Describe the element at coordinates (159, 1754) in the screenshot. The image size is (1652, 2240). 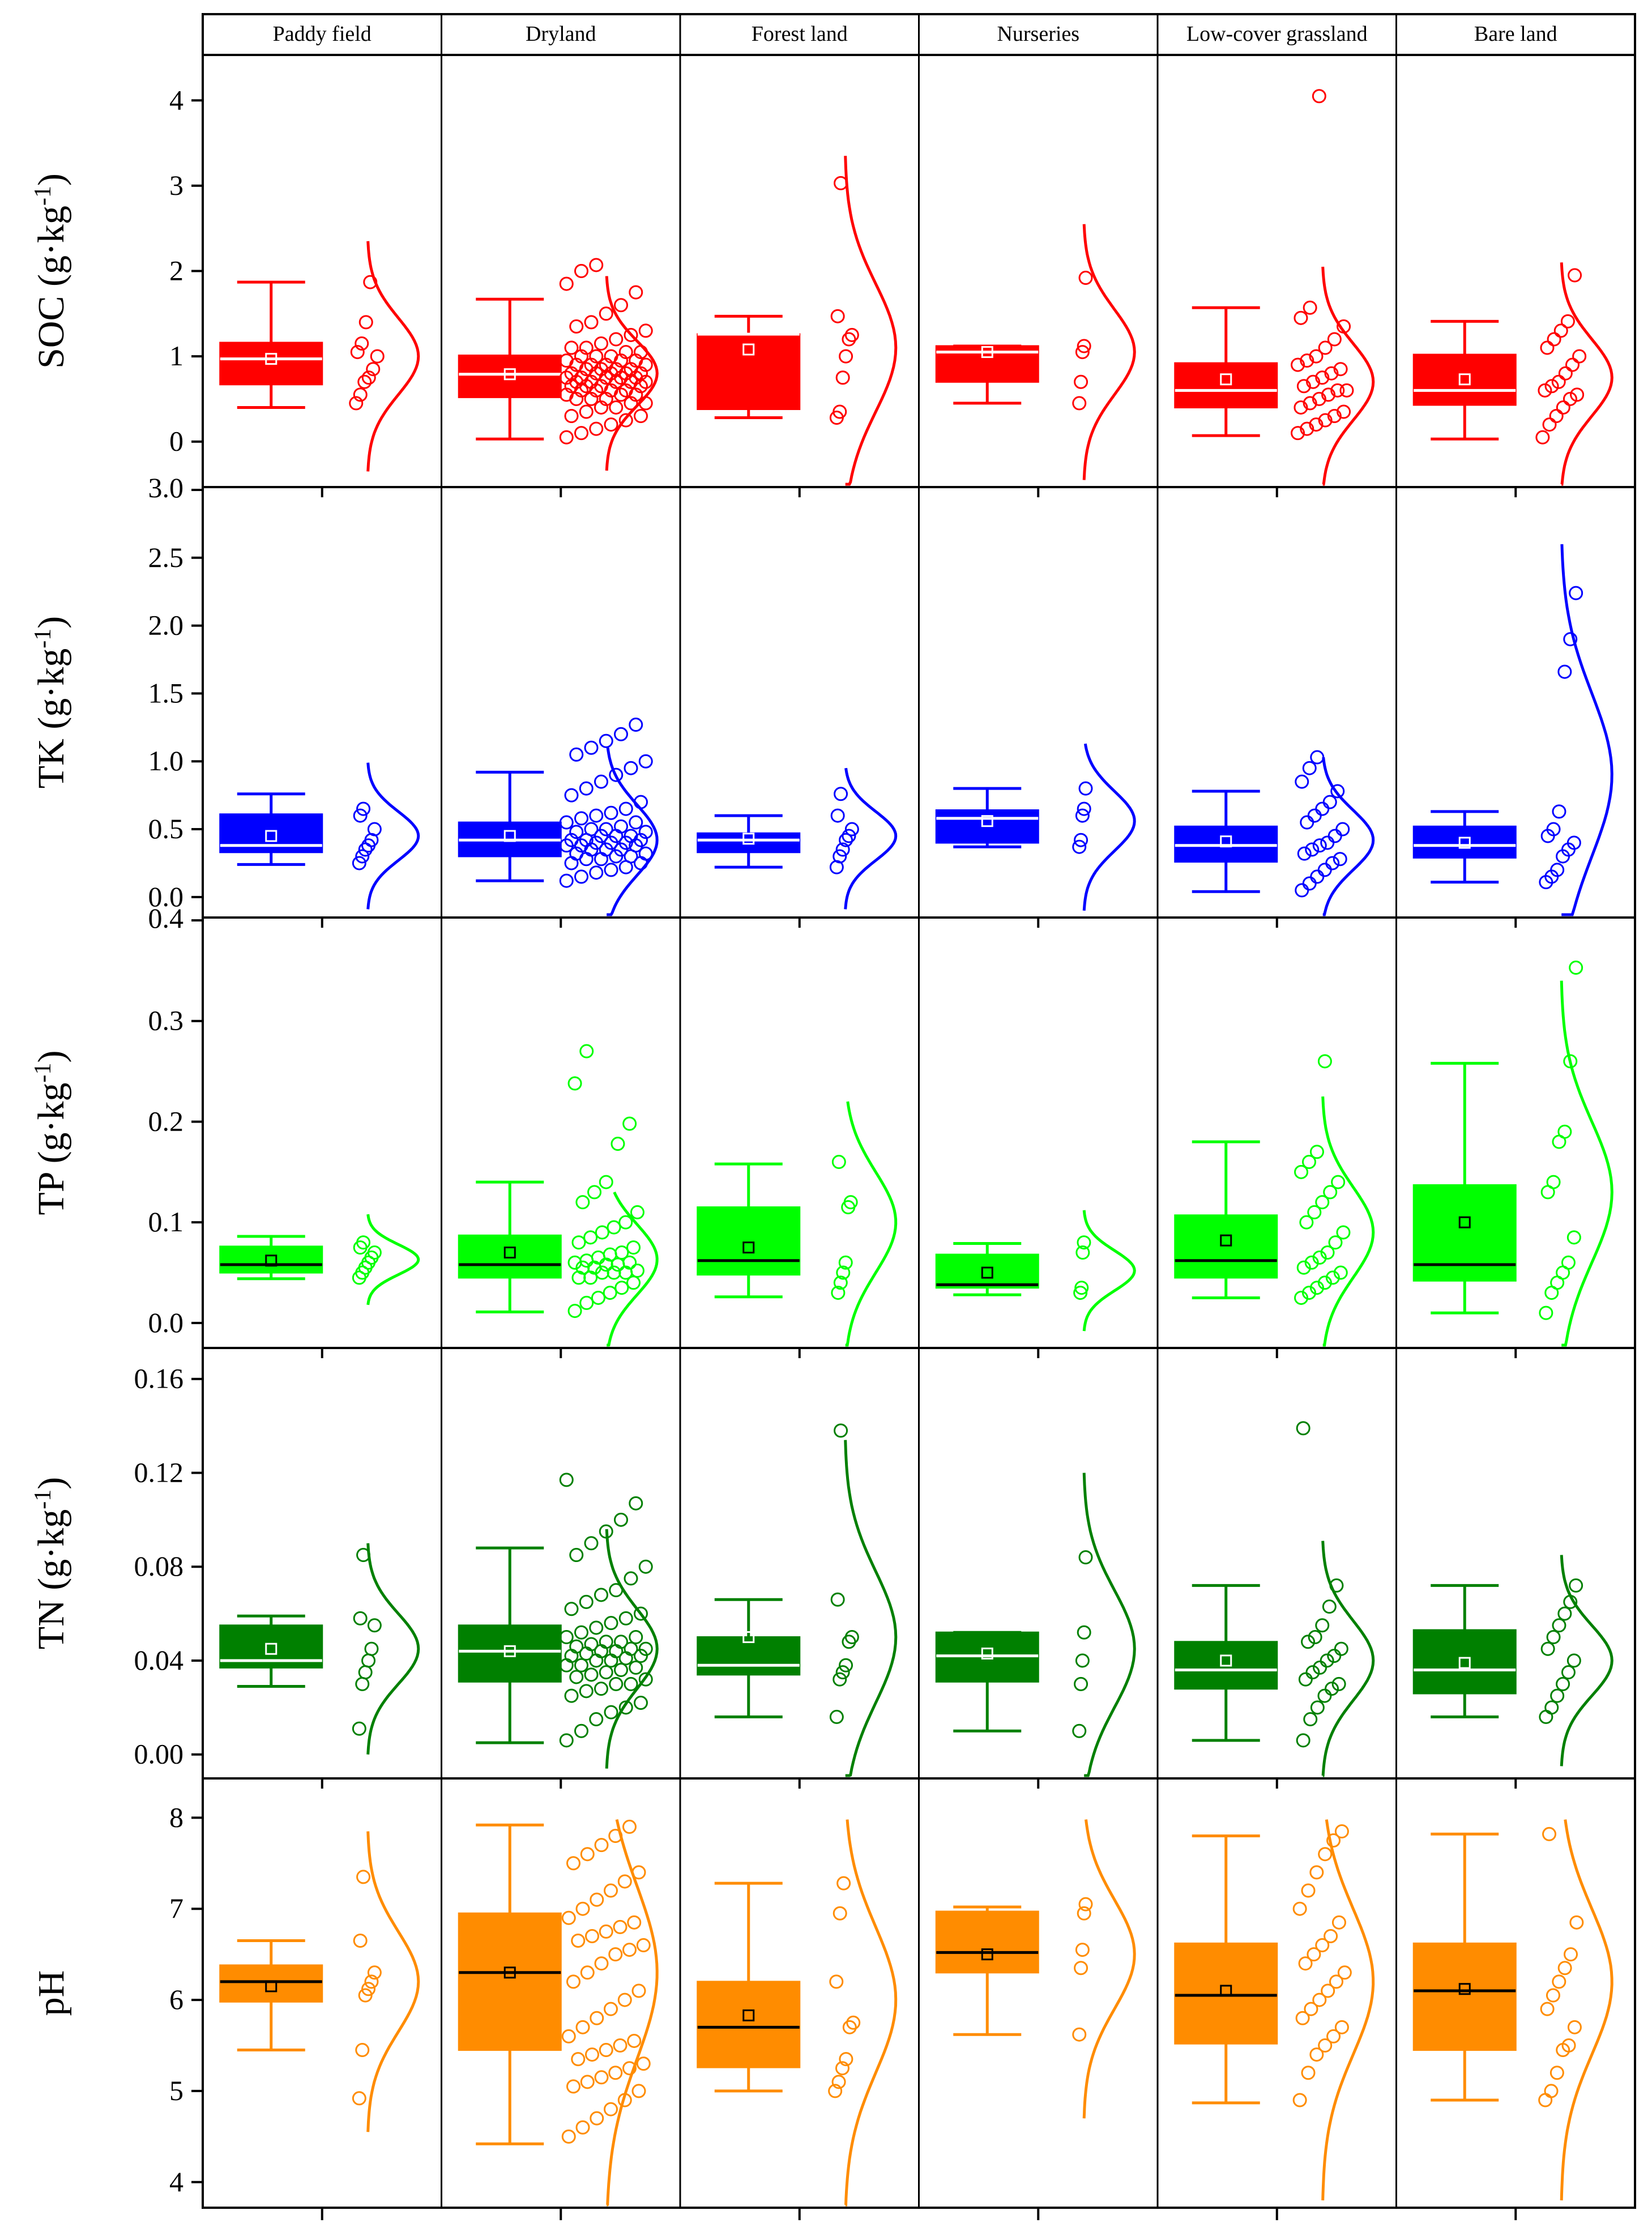
I see `y-tick-label: 0.00` at that location.